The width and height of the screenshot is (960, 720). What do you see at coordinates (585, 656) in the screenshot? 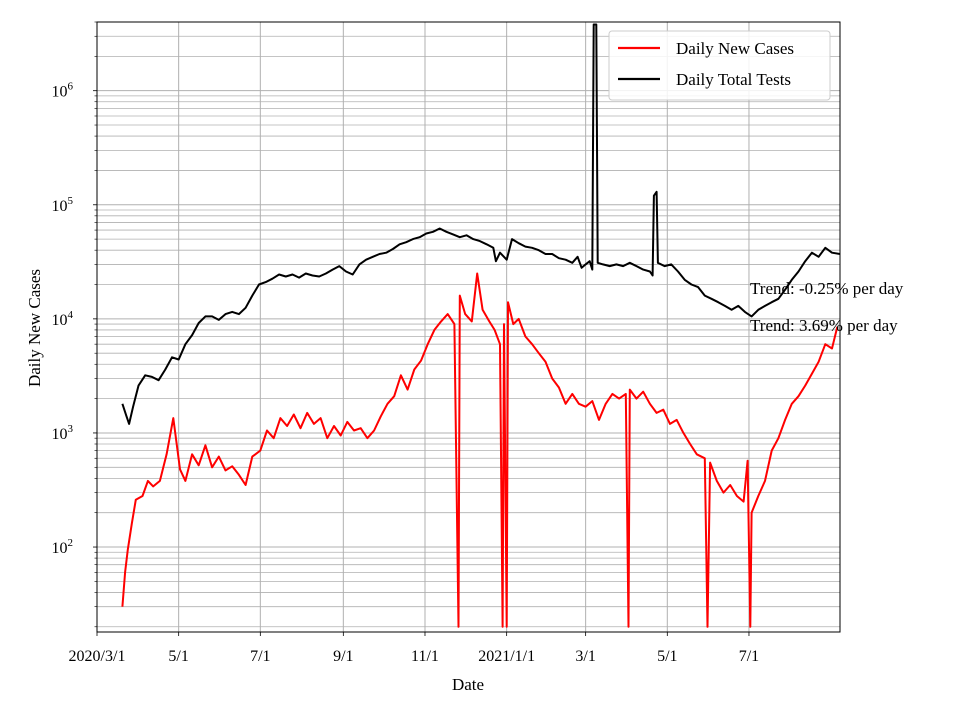
I see `x-tick-label: 3/1` at bounding box center [585, 656].